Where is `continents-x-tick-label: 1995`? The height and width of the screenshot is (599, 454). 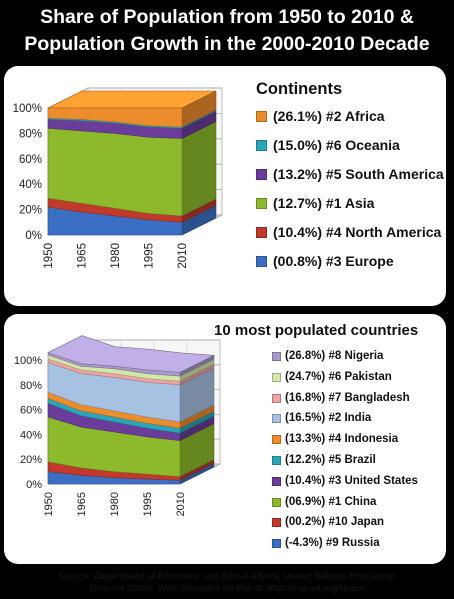 continents-x-tick-label: 1995 is located at coordinates (150, 256).